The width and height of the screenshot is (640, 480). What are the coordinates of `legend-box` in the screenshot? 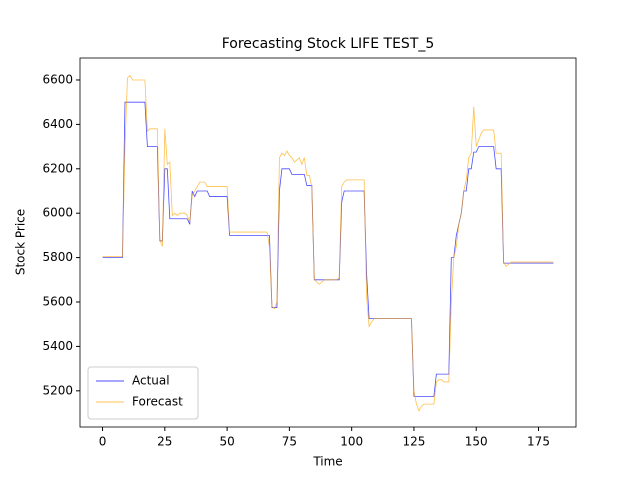 It's located at (143, 393).